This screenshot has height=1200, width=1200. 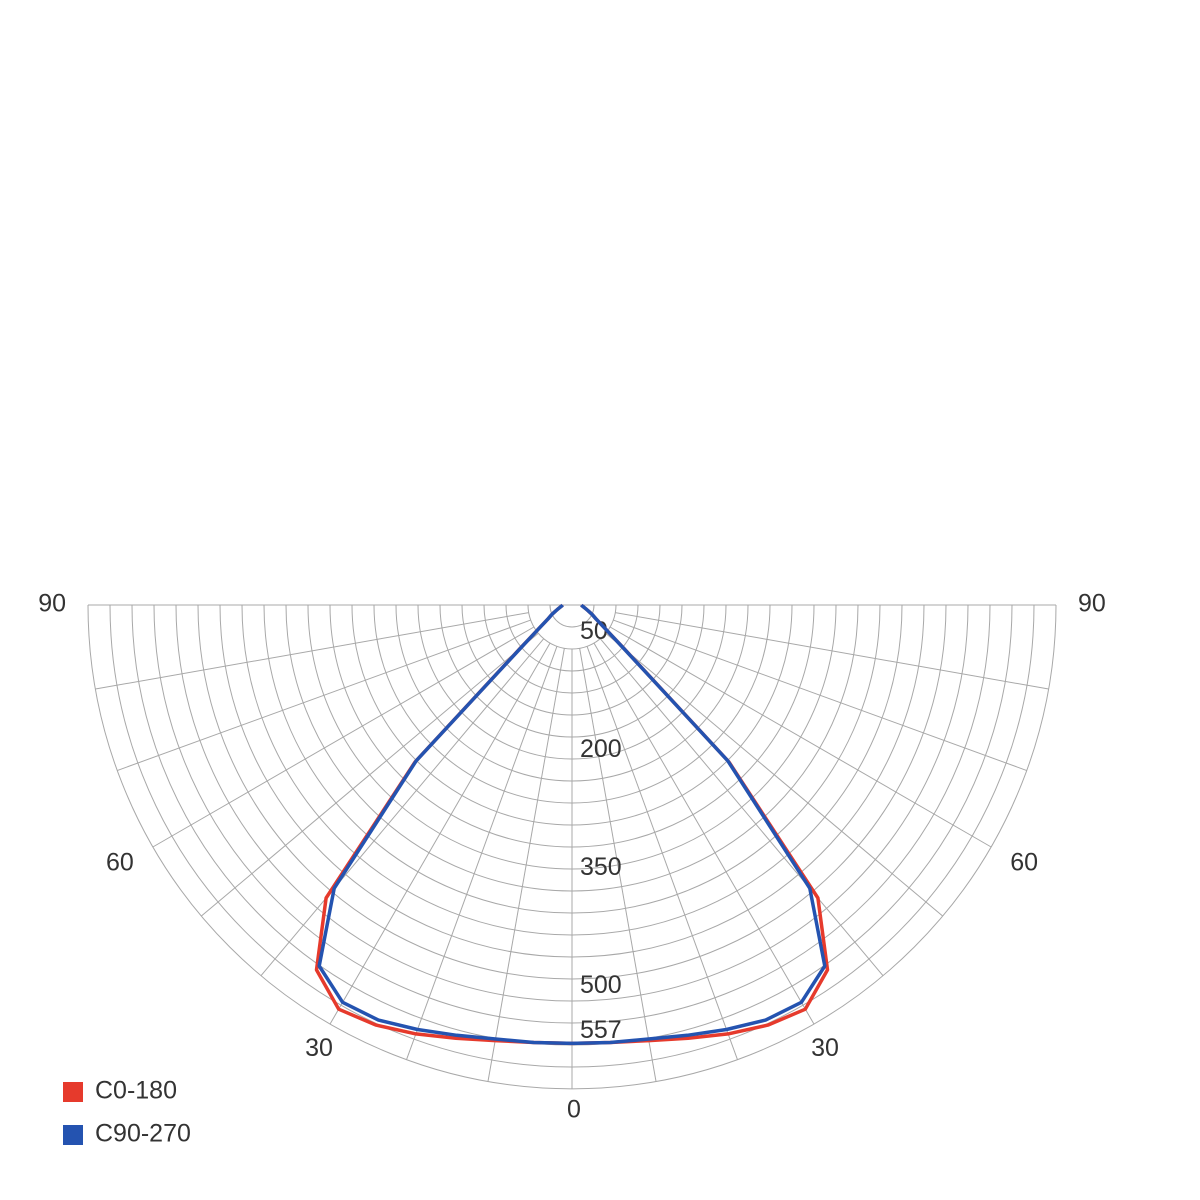 What do you see at coordinates (601, 1030) in the screenshot?
I see `radial-tick-label: 557` at bounding box center [601, 1030].